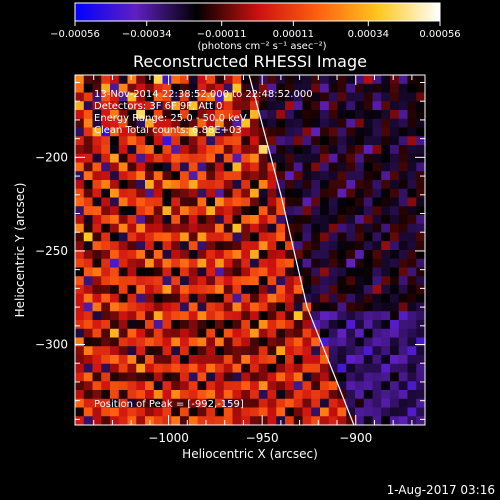 The width and height of the screenshot is (500, 500). Describe the element at coordinates (203, 94) in the screenshot. I see `time-range-annotation: 13-Nov-2014 22:38:52.000 to 22:48:52.000` at that location.